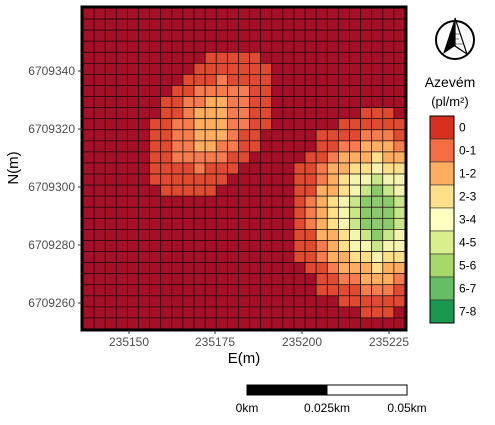 This screenshot has width=495, height=425. What do you see at coordinates (468, 220) in the screenshot?
I see `legend-label: 3-4` at bounding box center [468, 220].